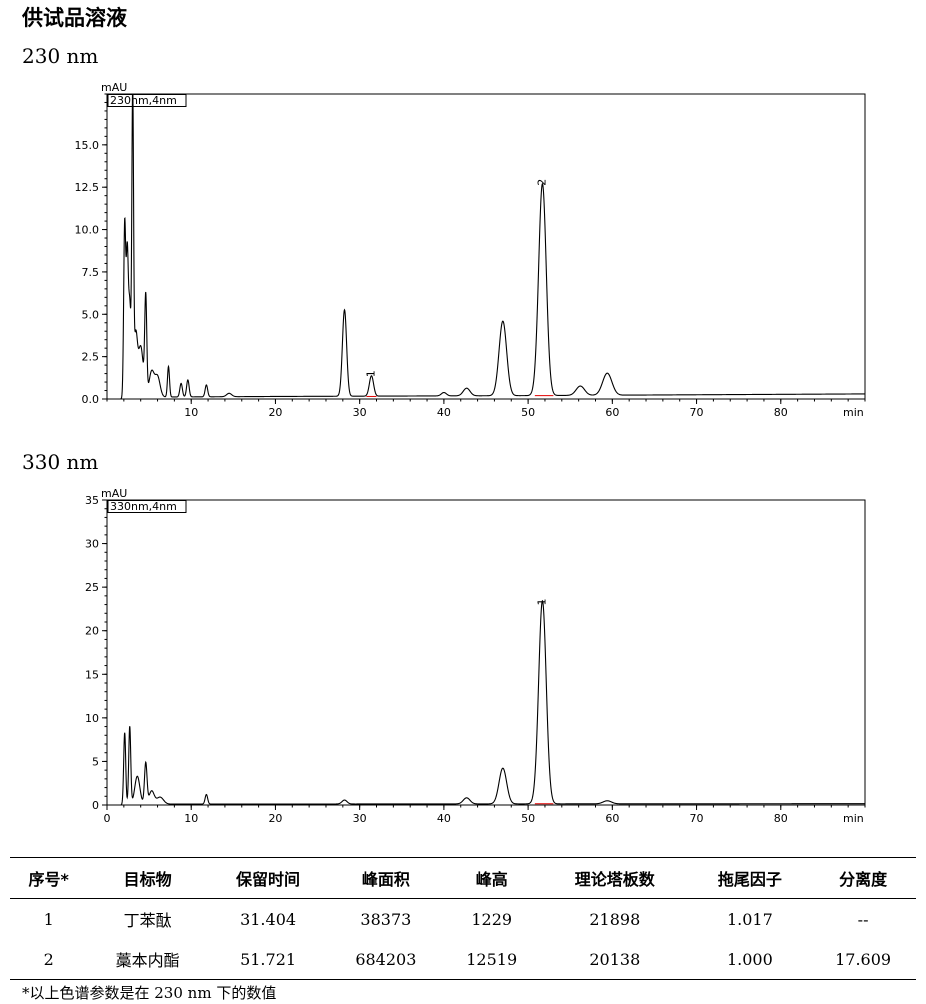  I want to click on y-tick-label: 25, so click(92, 587).